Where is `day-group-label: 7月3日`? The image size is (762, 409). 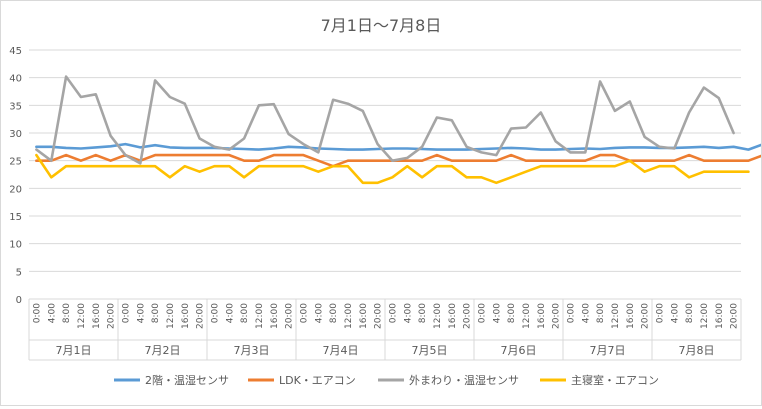 day-group-label: 7月3日 is located at coordinates (252, 350).